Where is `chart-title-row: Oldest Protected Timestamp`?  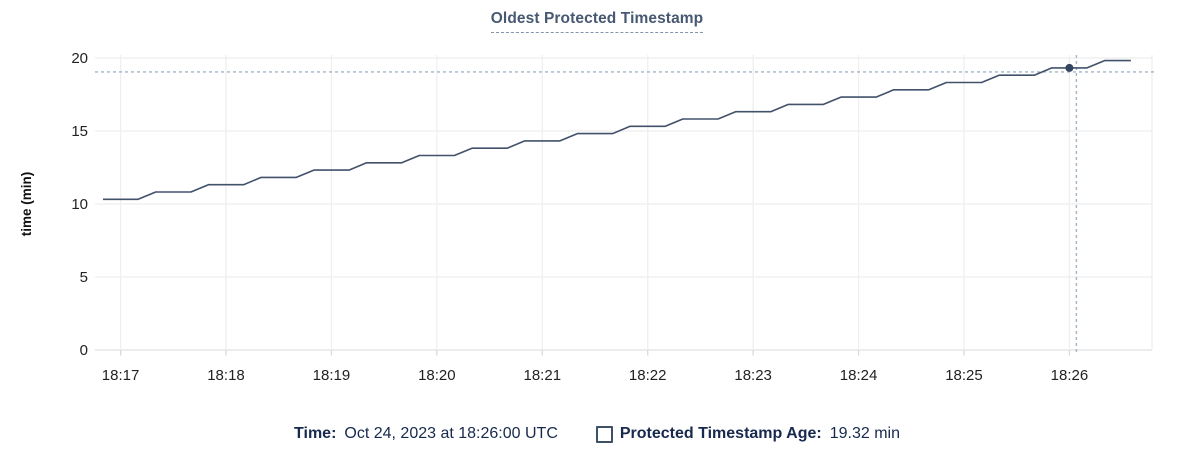
chart-title-row: Oldest Protected Timestamp is located at coordinates (597, 21).